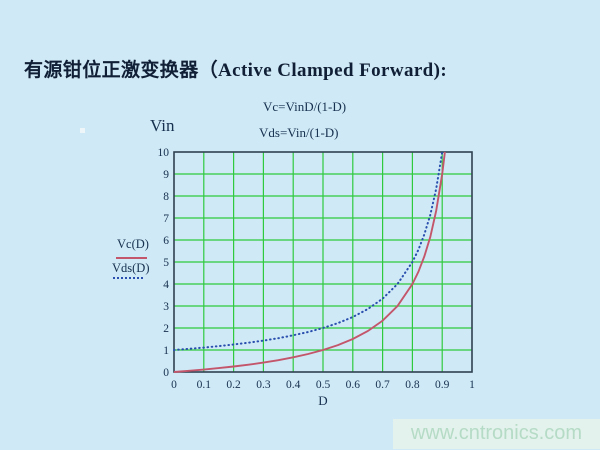 The width and height of the screenshot is (600, 450). What do you see at coordinates (131, 268) in the screenshot?
I see `legend-vds-label: Vds(D)` at bounding box center [131, 268].